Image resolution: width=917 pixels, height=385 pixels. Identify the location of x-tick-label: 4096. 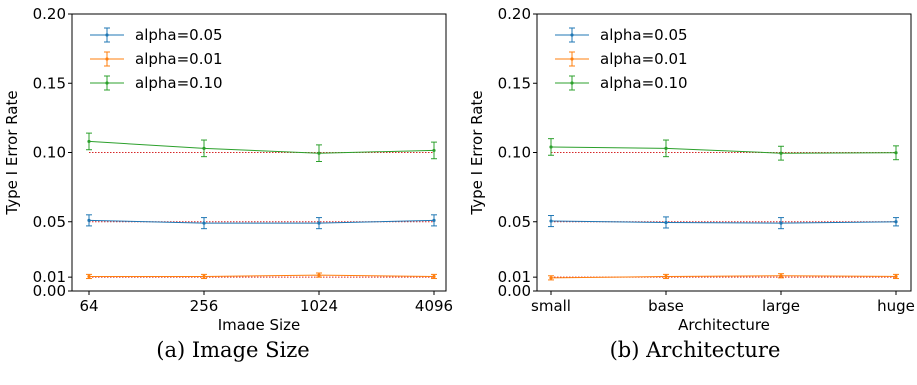
(434, 306).